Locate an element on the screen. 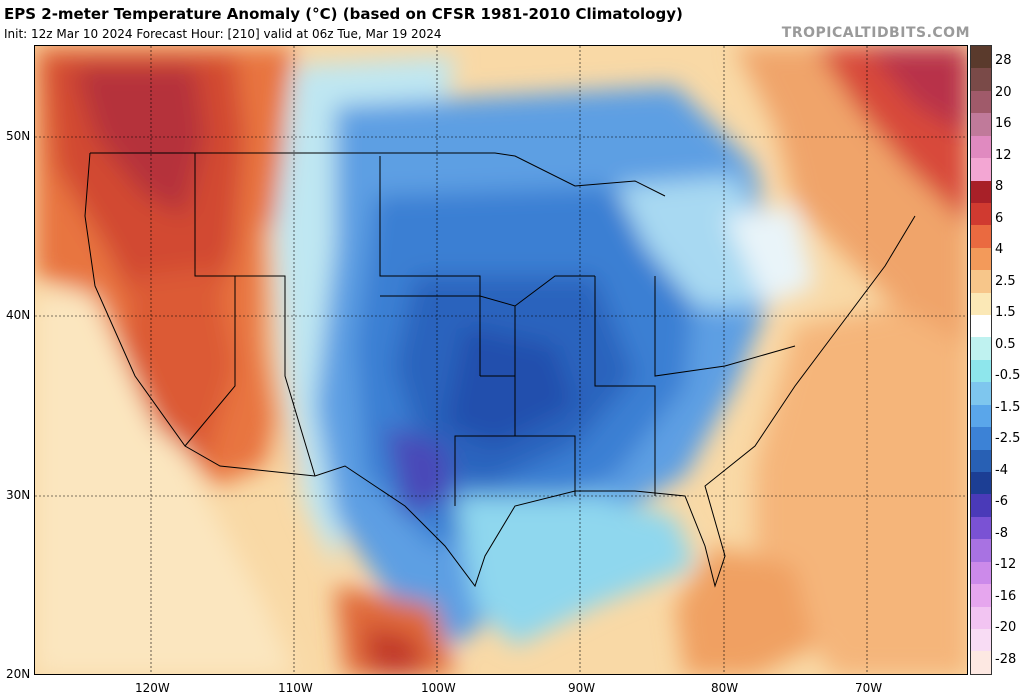 The width and height of the screenshot is (1024, 696). legend-label: -8 is located at coordinates (1001, 533).